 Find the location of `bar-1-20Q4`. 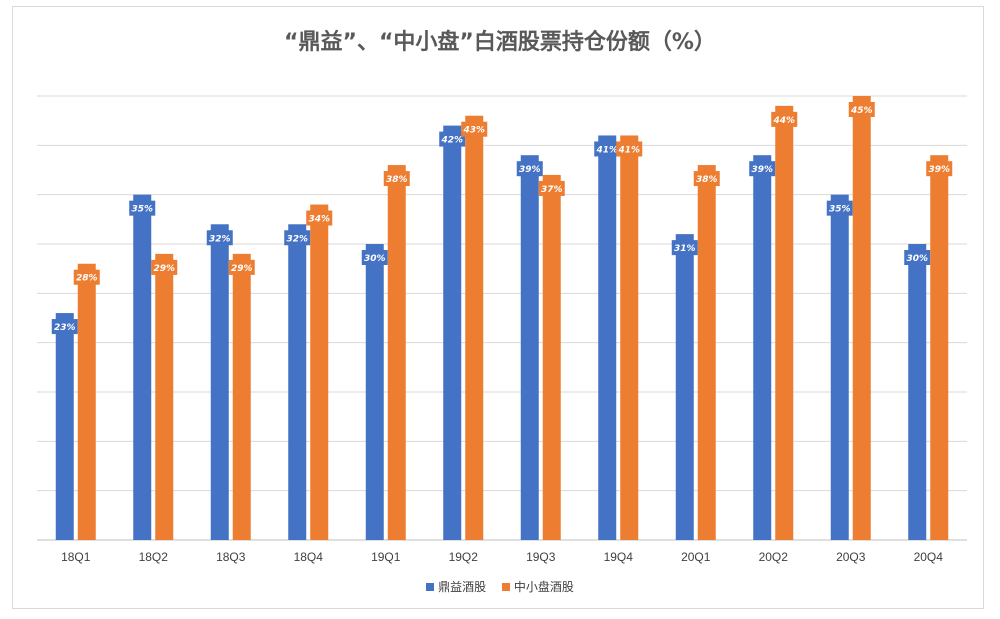

bar-1-20Q4 is located at coordinates (917, 392).